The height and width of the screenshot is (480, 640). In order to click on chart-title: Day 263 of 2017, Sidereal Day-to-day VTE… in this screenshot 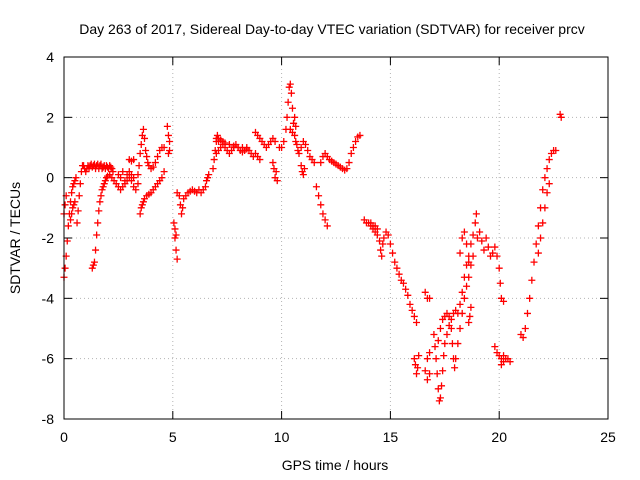, I will do `click(332, 29)`.